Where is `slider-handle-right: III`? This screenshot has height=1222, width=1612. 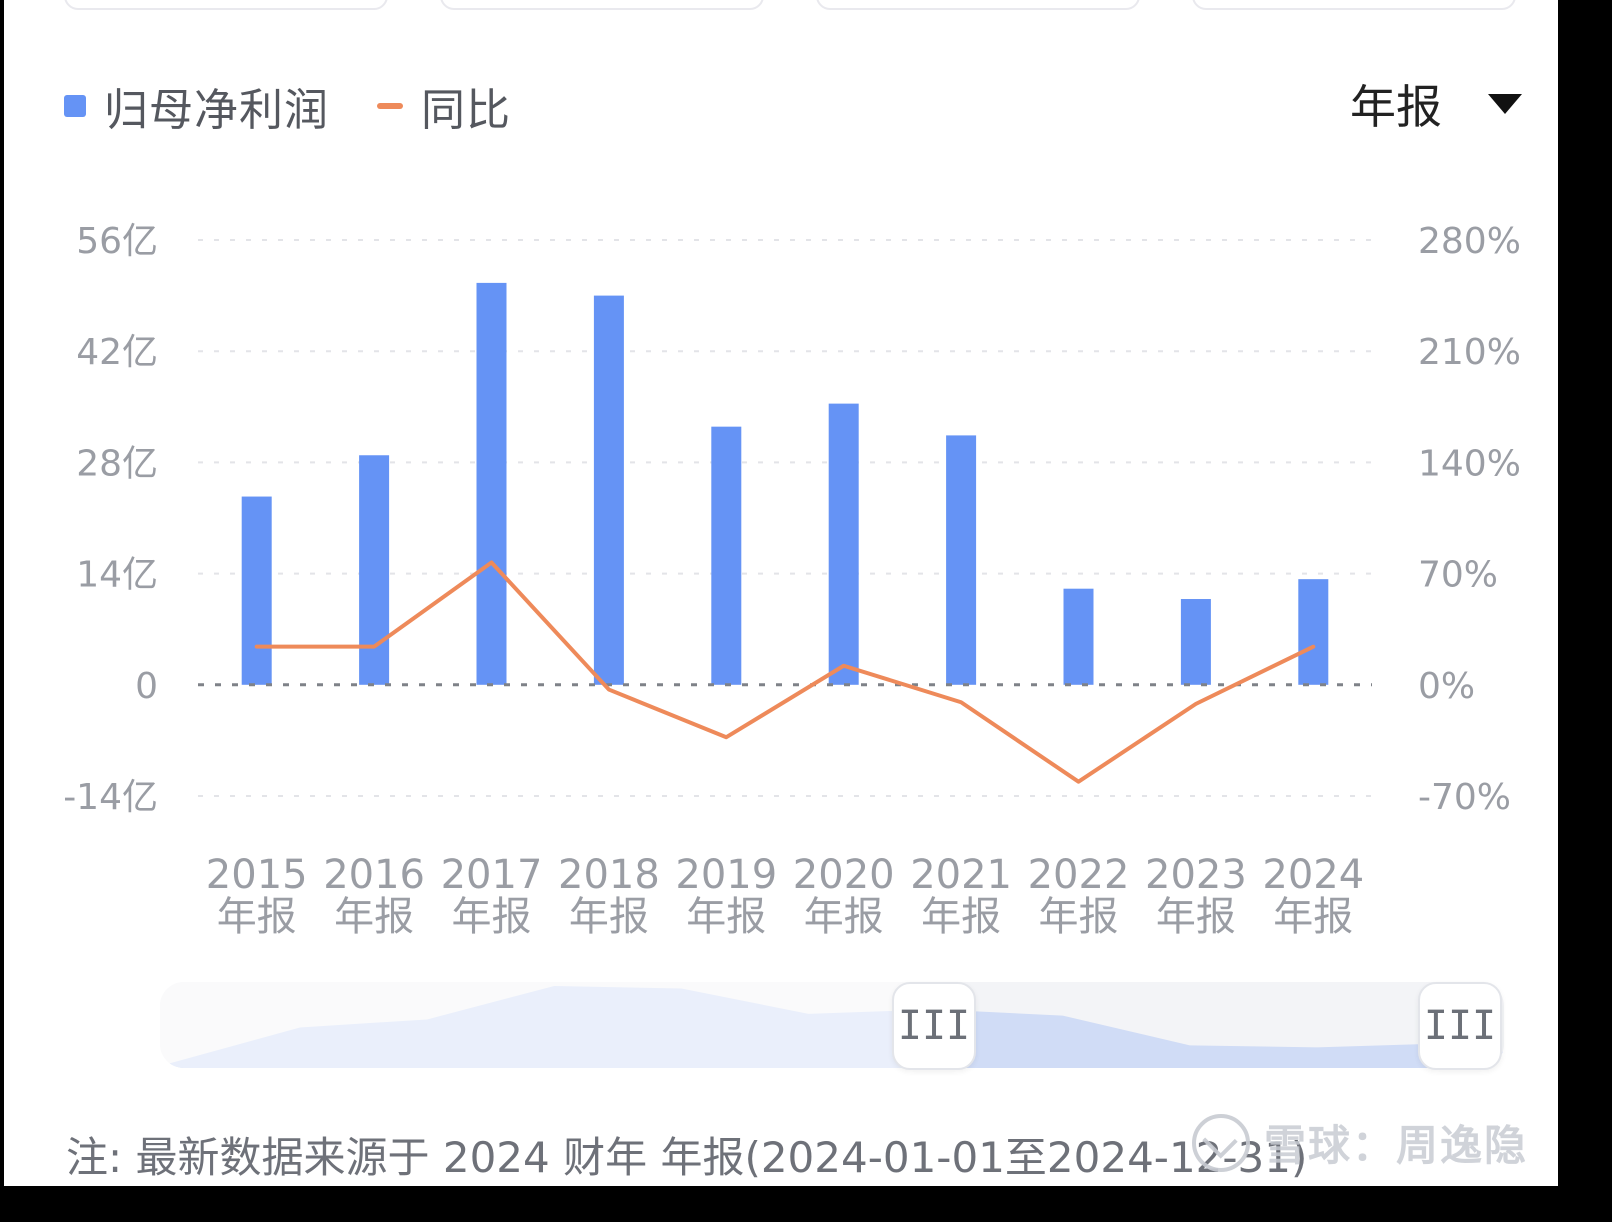
slider-handle-right: III is located at coordinates (1460, 1026).